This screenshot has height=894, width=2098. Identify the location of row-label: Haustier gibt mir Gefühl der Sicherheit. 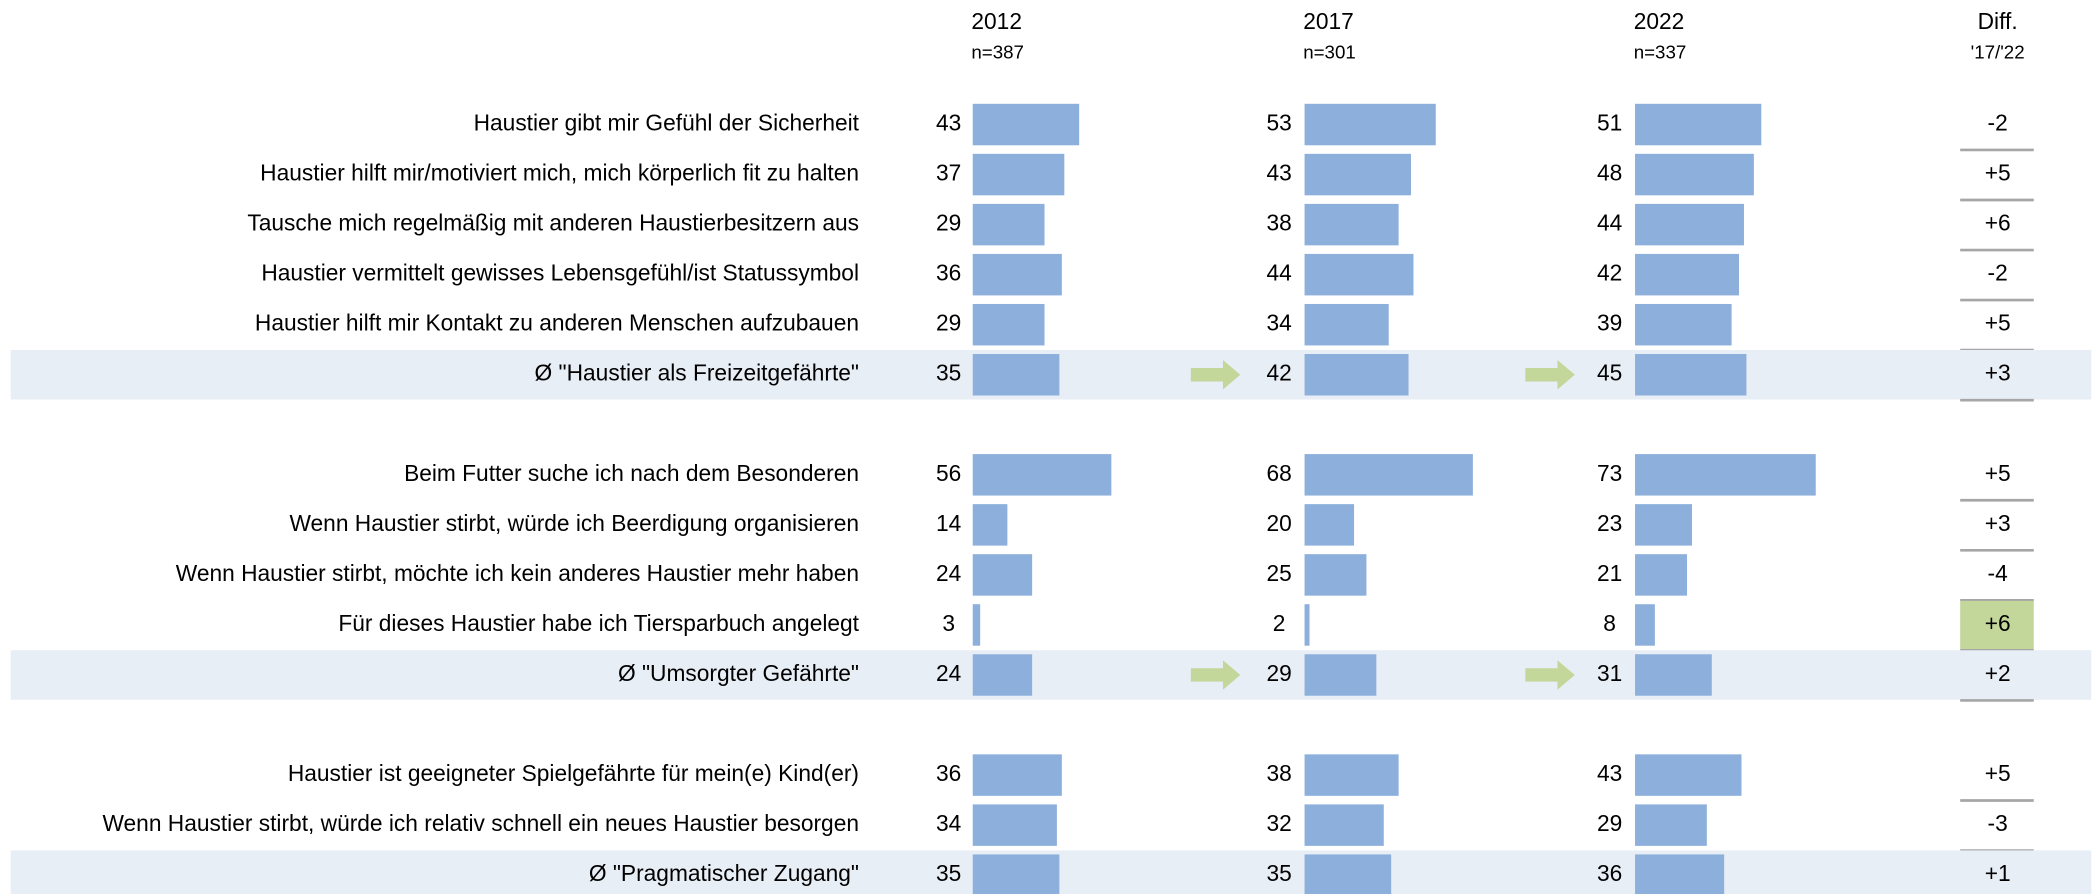
(667, 123).